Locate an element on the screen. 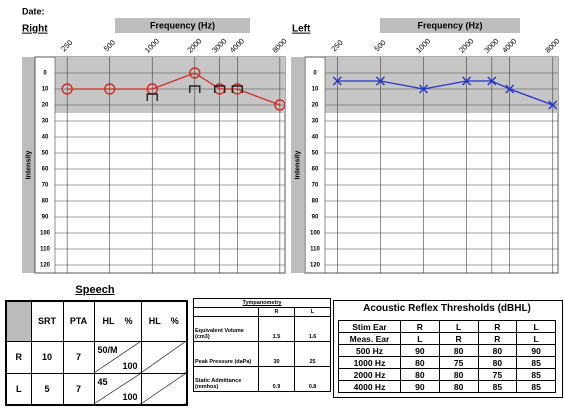 Image resolution: width=564 pixels, height=409 pixels. value-cell: 30 is located at coordinates (276, 354).